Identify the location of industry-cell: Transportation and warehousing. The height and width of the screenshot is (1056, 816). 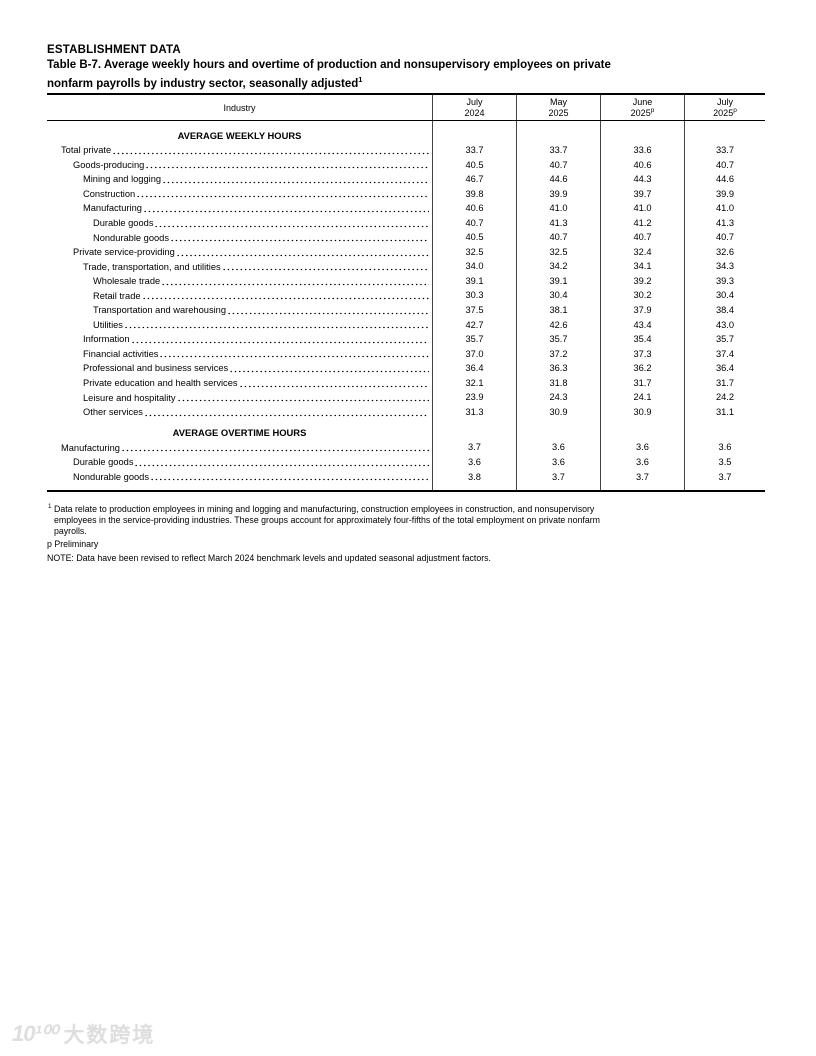
(239, 310).